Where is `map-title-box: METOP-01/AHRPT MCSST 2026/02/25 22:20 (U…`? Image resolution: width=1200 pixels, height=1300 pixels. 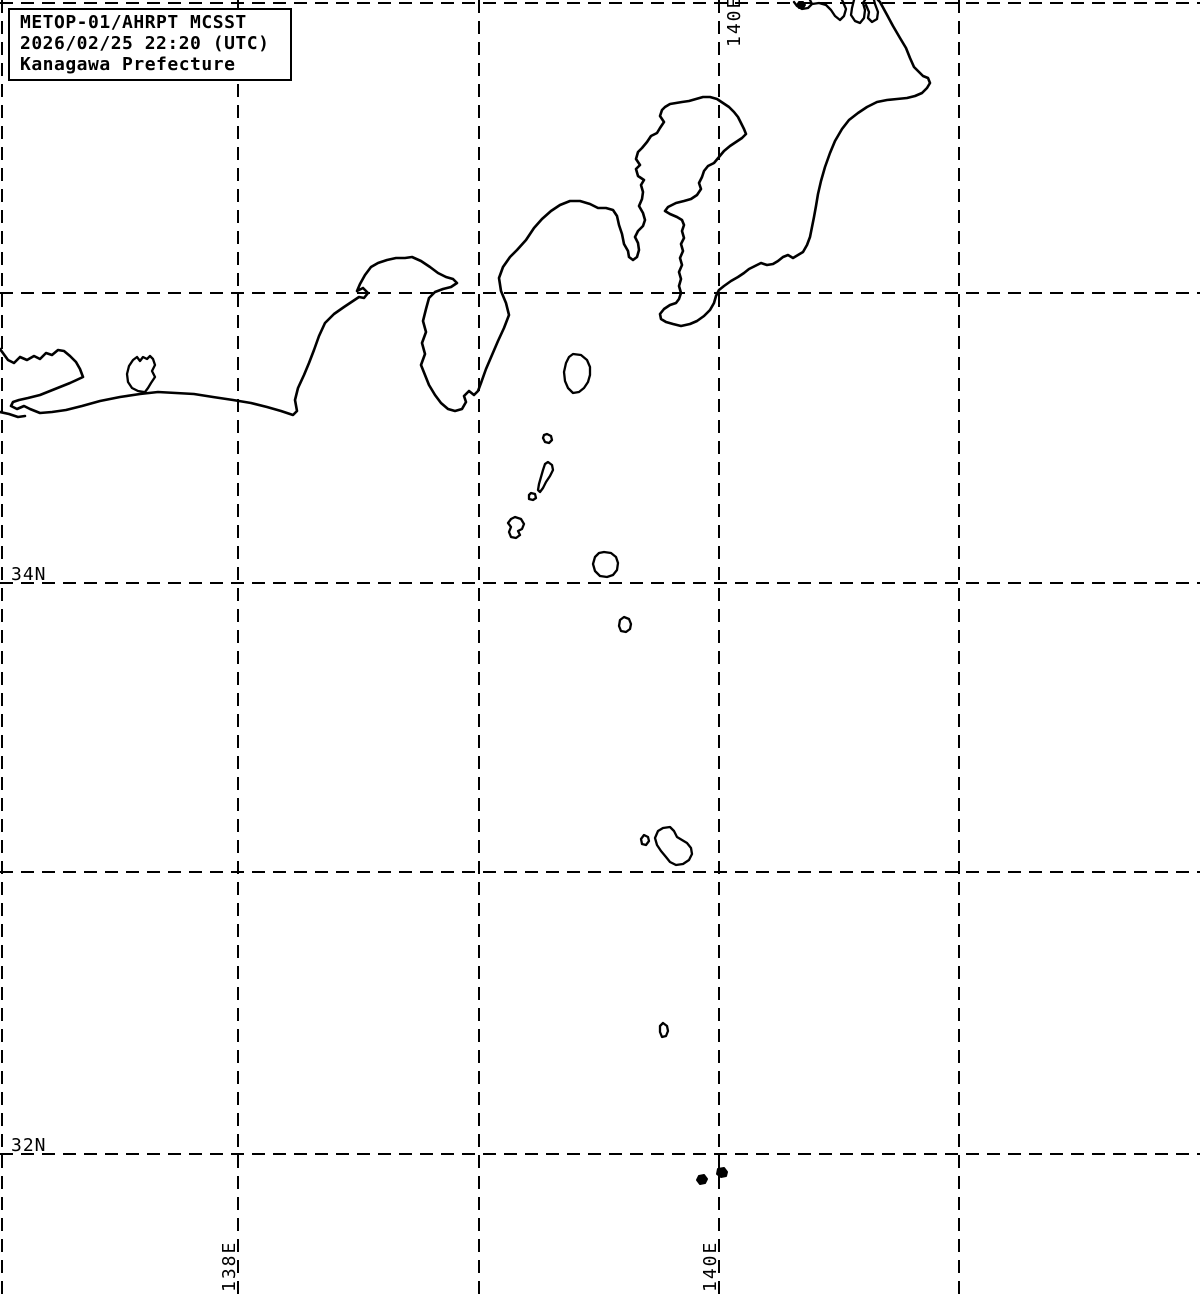 map-title-box: METOP-01/AHRPT MCSST 2026/02/25 22:20 (U… is located at coordinates (150, 44).